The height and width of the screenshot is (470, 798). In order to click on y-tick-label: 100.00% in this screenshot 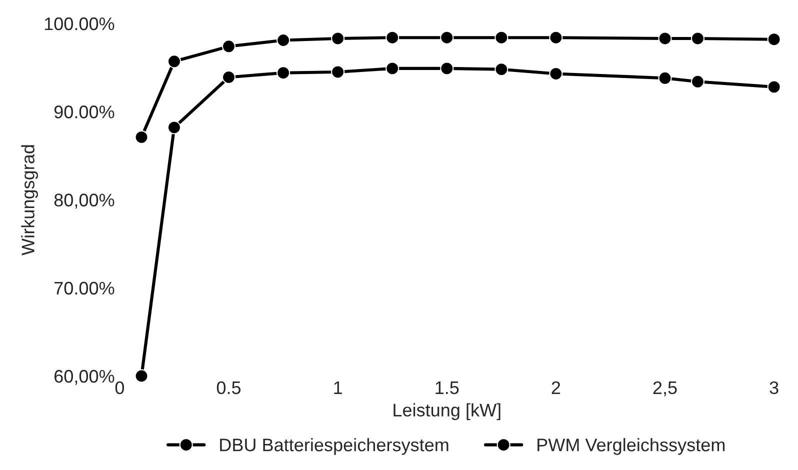, I will do `click(79, 23)`.